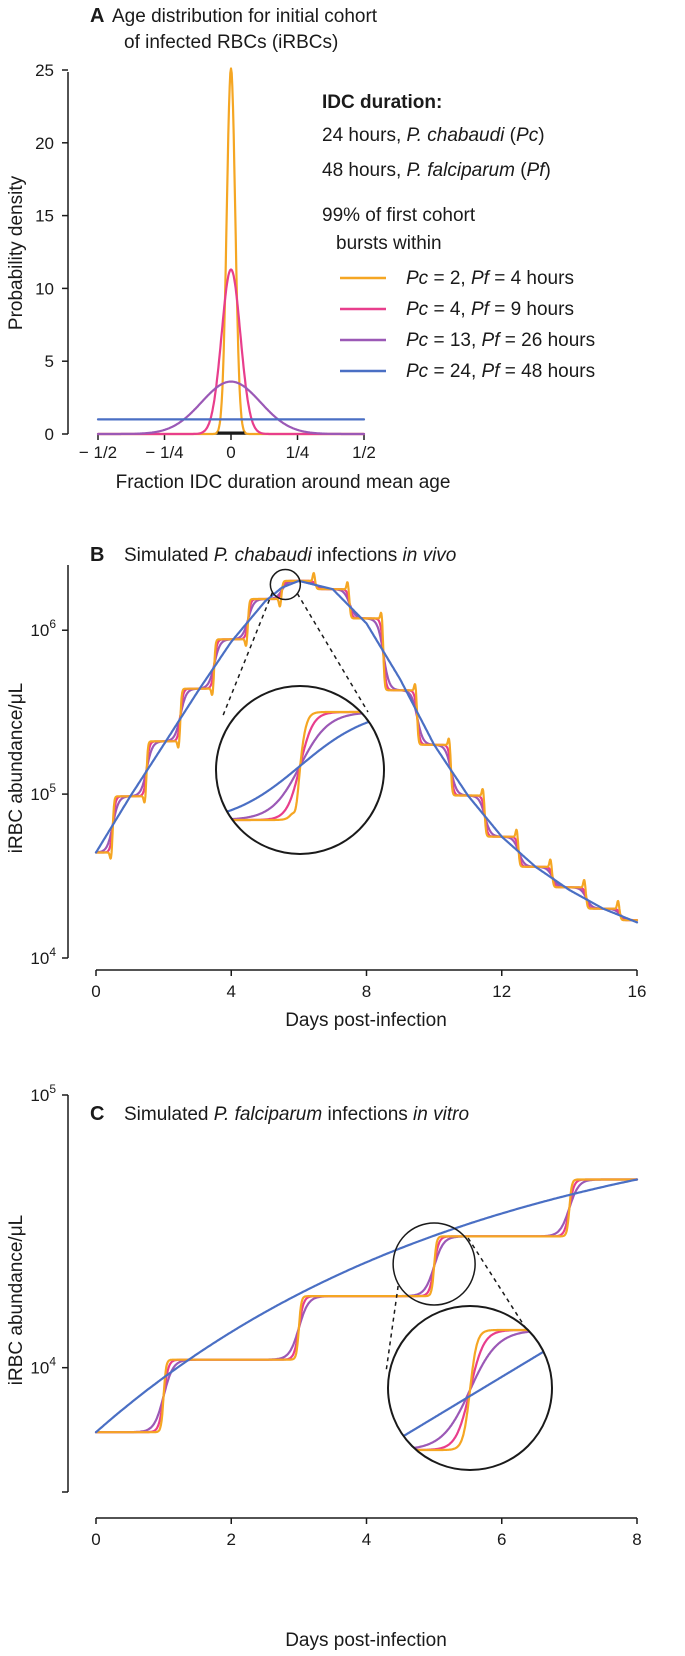 The width and height of the screenshot is (685, 1656). What do you see at coordinates (392, 1329) in the screenshot?
I see `panel-c-zoom-connector-left` at bounding box center [392, 1329].